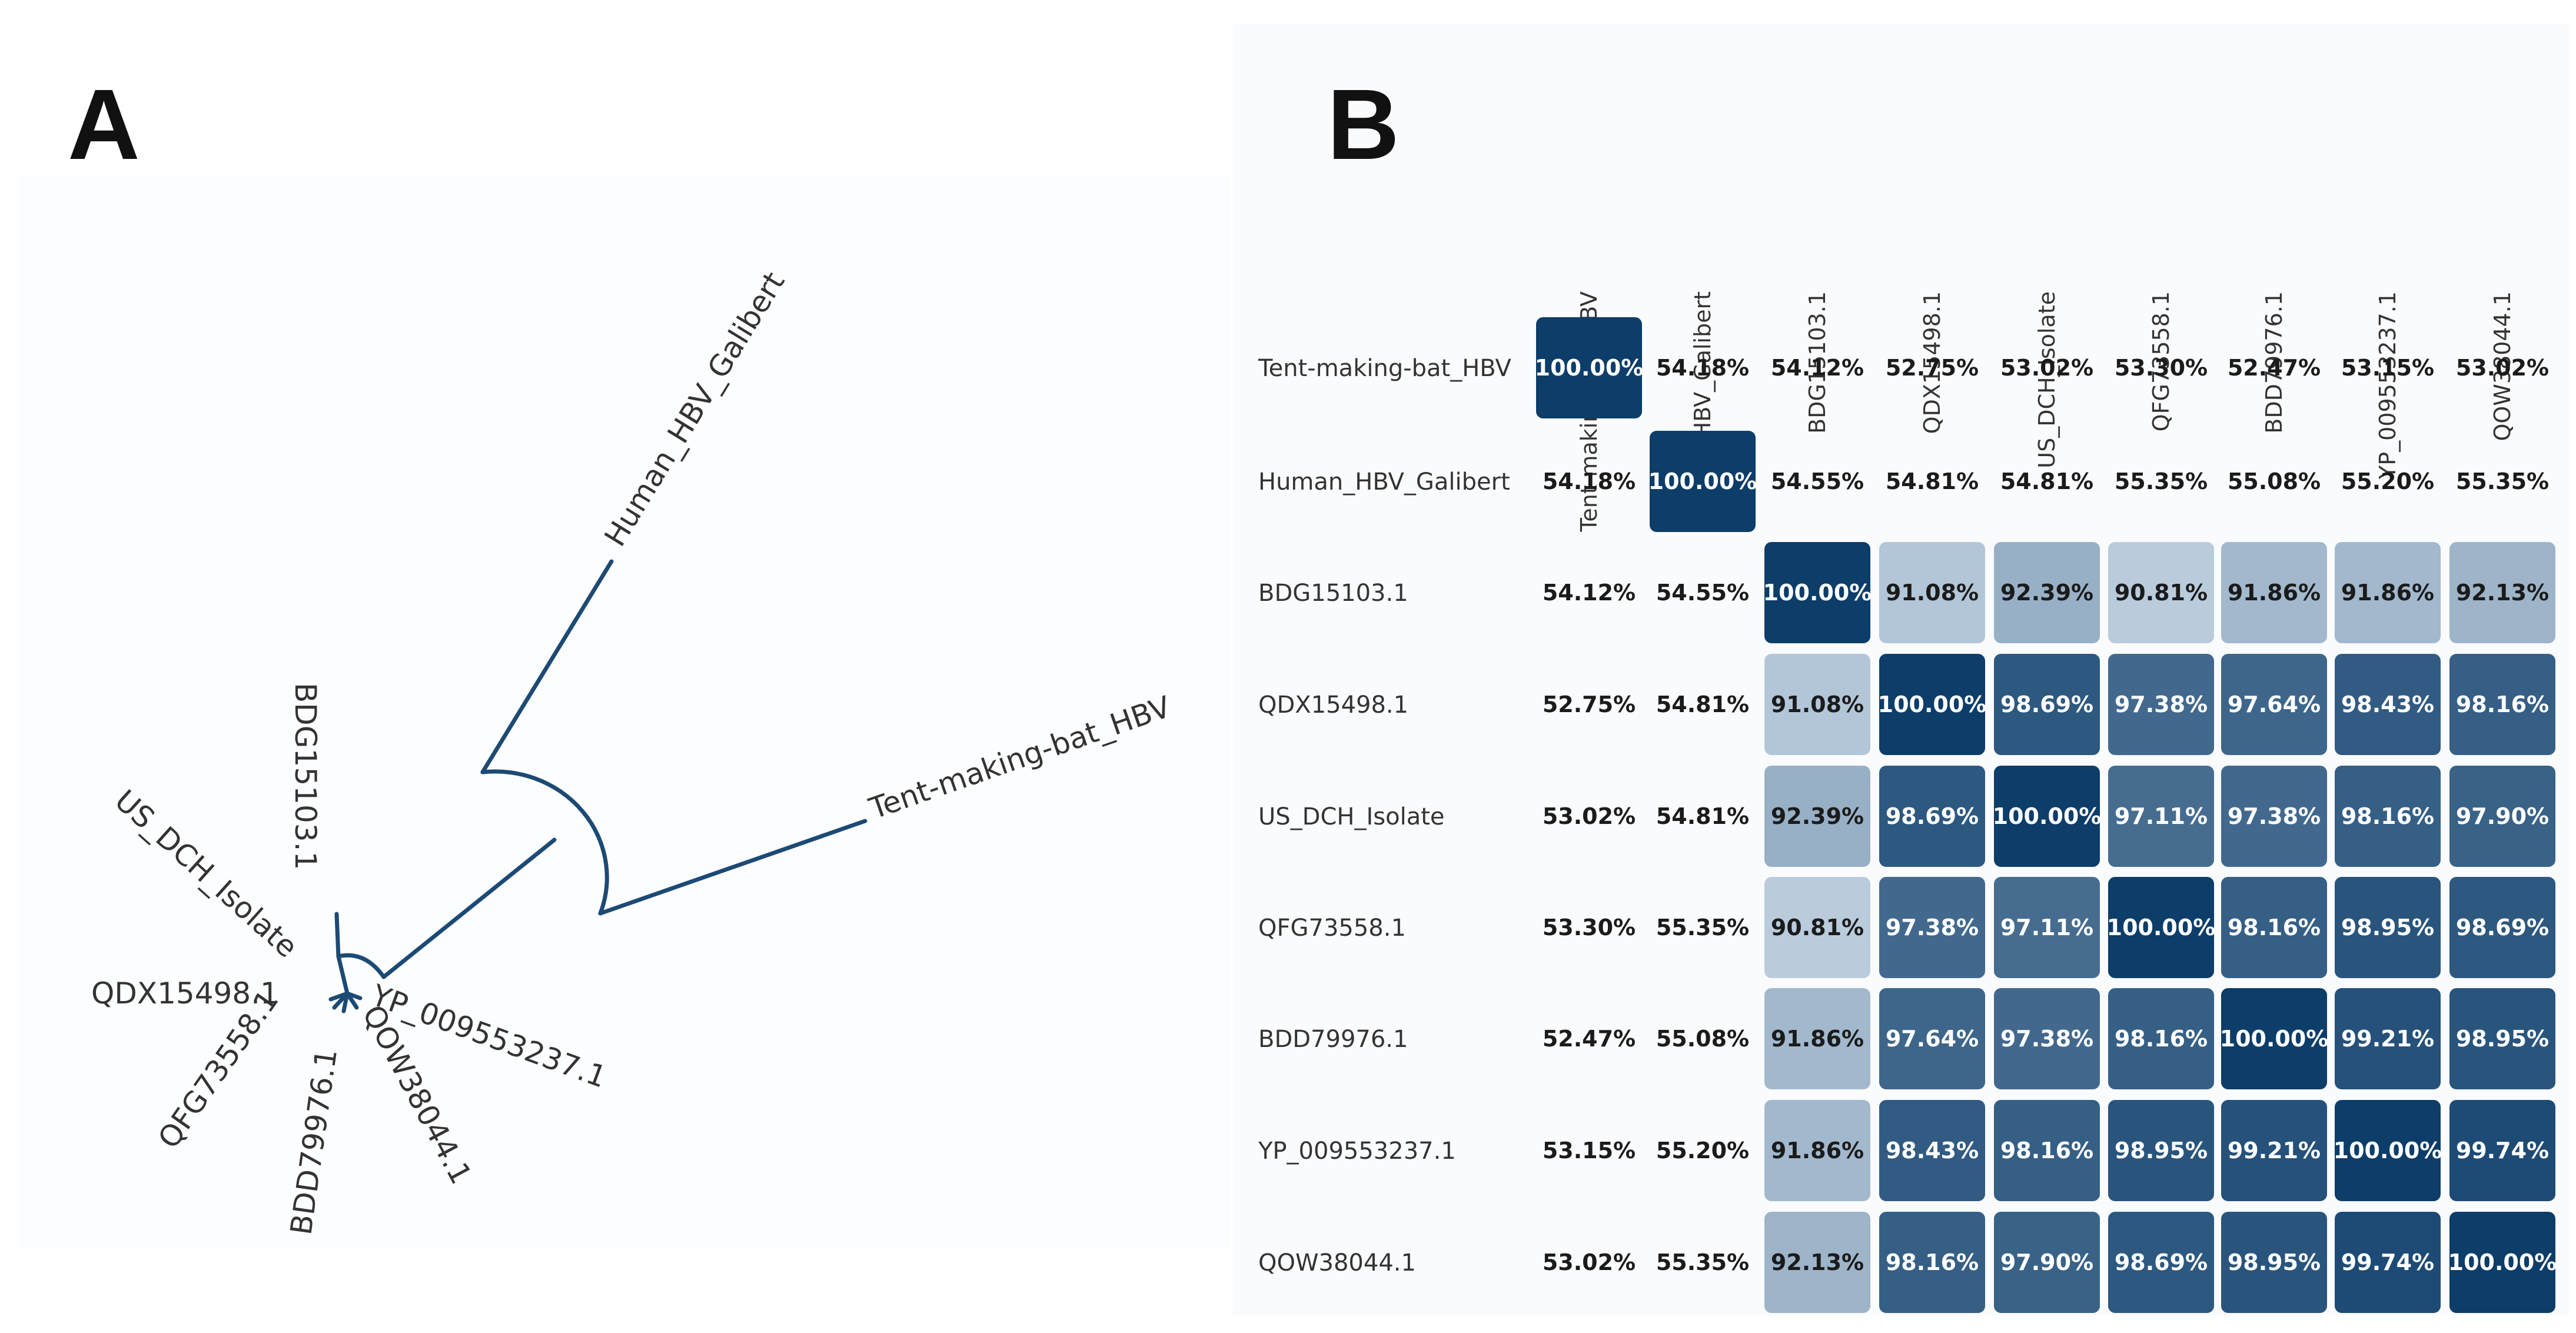 The width and height of the screenshot is (2576, 1333). I want to click on column-header-us-dch-isolate: US_DCH_Isolate, so click(2047, 379).